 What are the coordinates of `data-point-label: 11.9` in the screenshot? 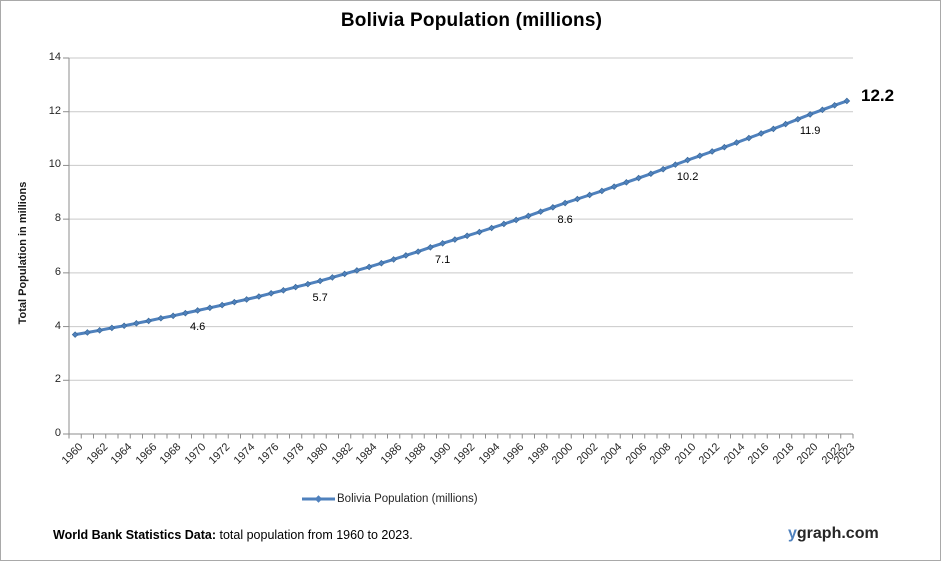 It's located at (810, 131).